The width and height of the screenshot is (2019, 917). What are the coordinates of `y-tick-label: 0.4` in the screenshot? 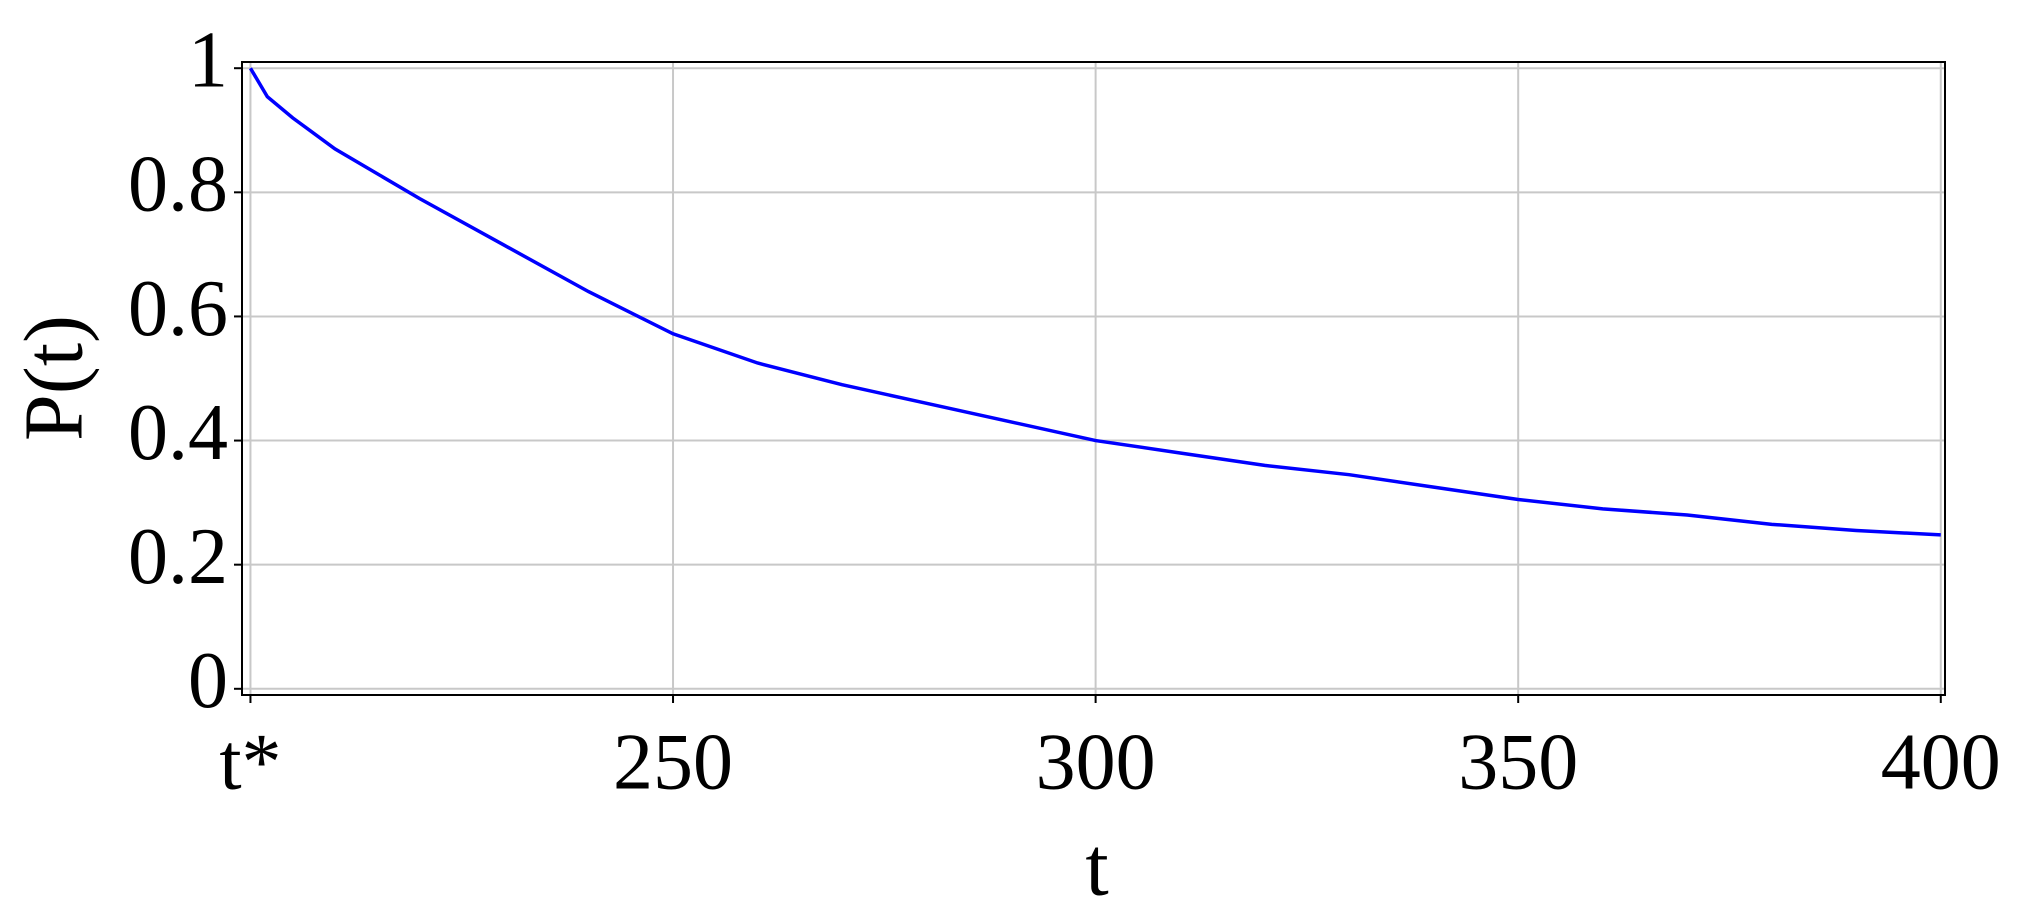 It's located at (178, 433).